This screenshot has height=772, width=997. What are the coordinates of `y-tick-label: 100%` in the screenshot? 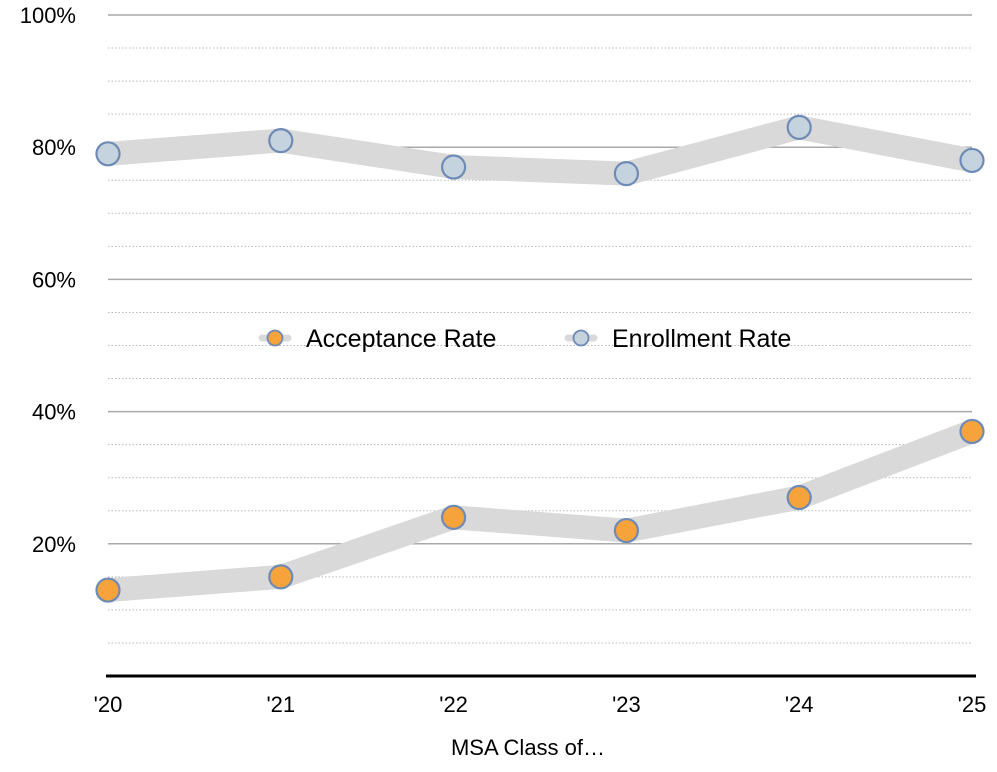 It's located at (48, 15).